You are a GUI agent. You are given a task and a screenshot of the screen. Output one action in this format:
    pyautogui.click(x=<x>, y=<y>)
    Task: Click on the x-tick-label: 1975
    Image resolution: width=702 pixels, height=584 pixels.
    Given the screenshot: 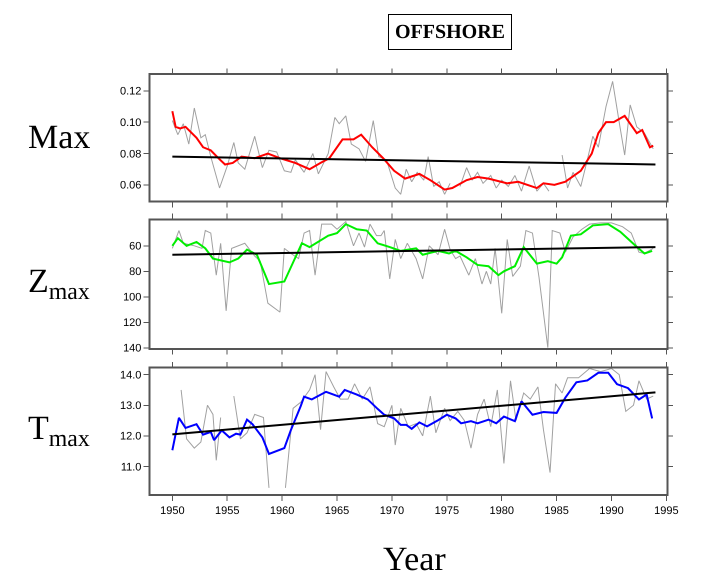 What is the action you would take?
    pyautogui.click(x=447, y=510)
    